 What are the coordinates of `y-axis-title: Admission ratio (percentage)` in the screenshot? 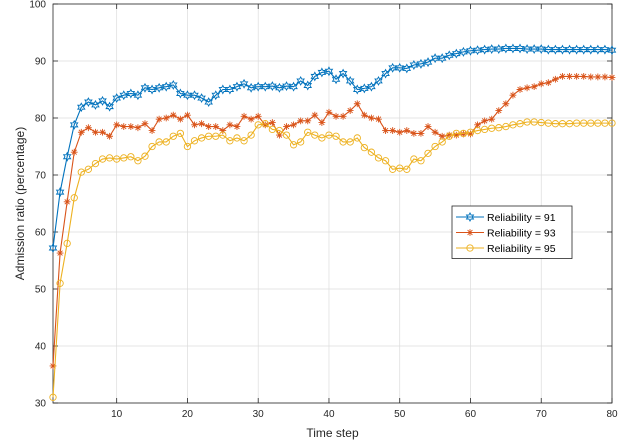 It's located at (20, 203).